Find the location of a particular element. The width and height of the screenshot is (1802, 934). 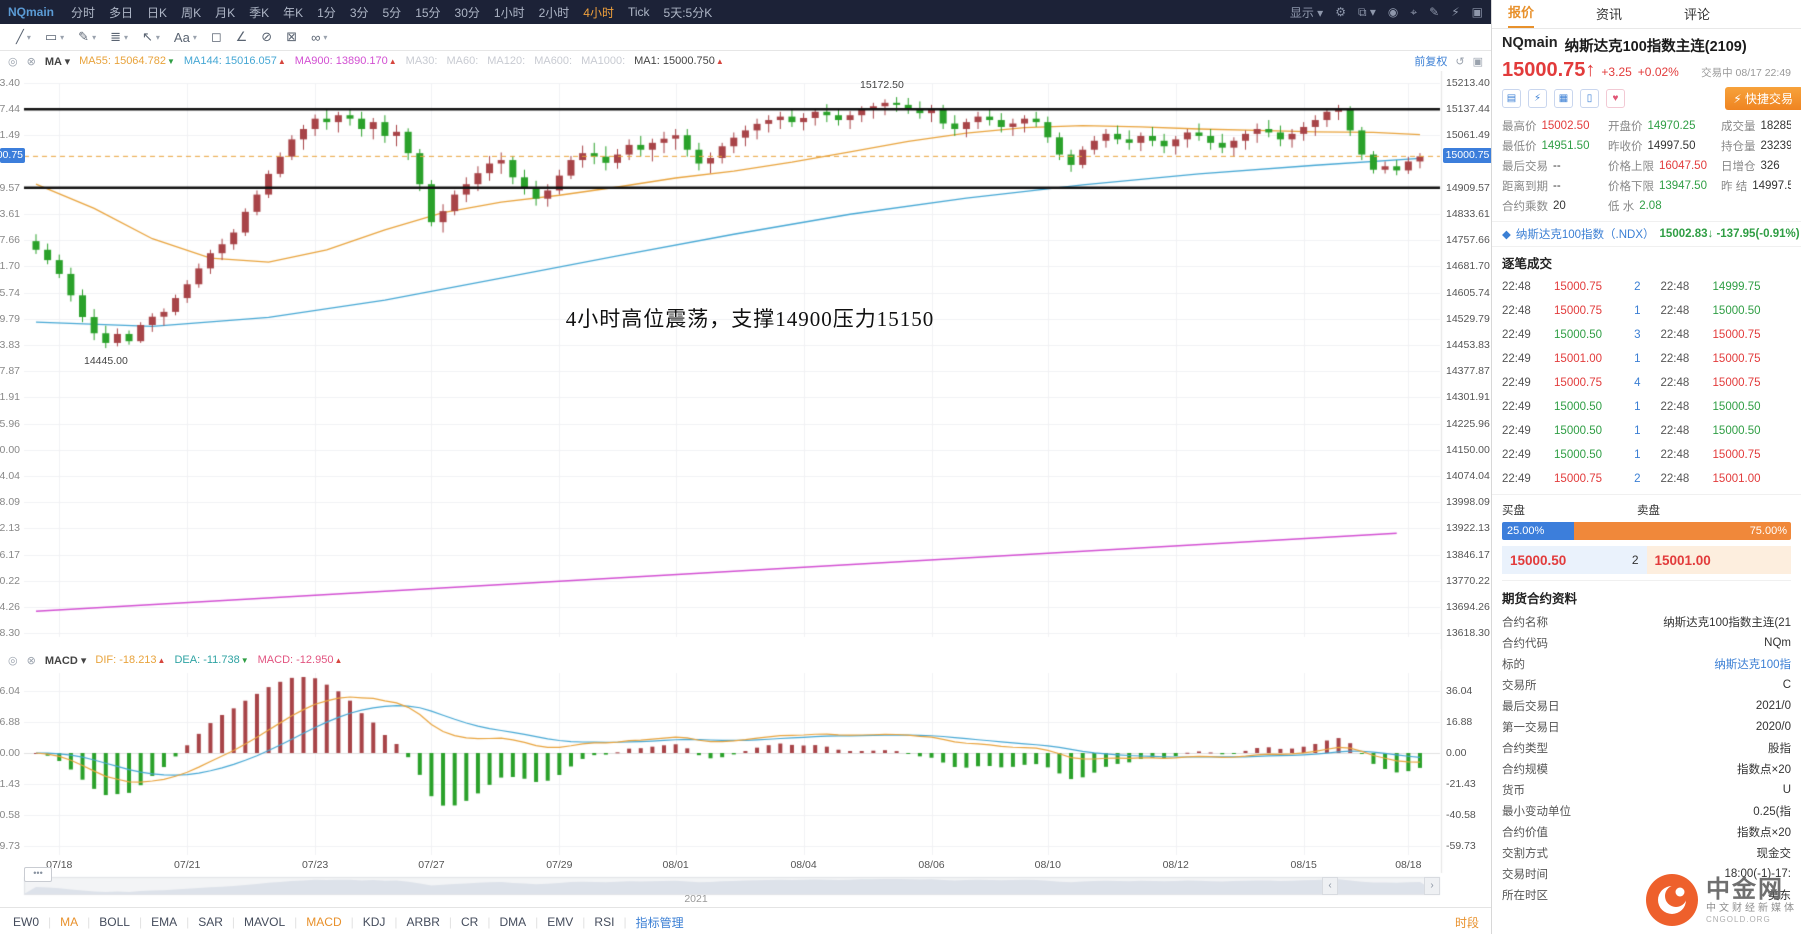

depth-icon: ▤ is located at coordinates (1511, 98).